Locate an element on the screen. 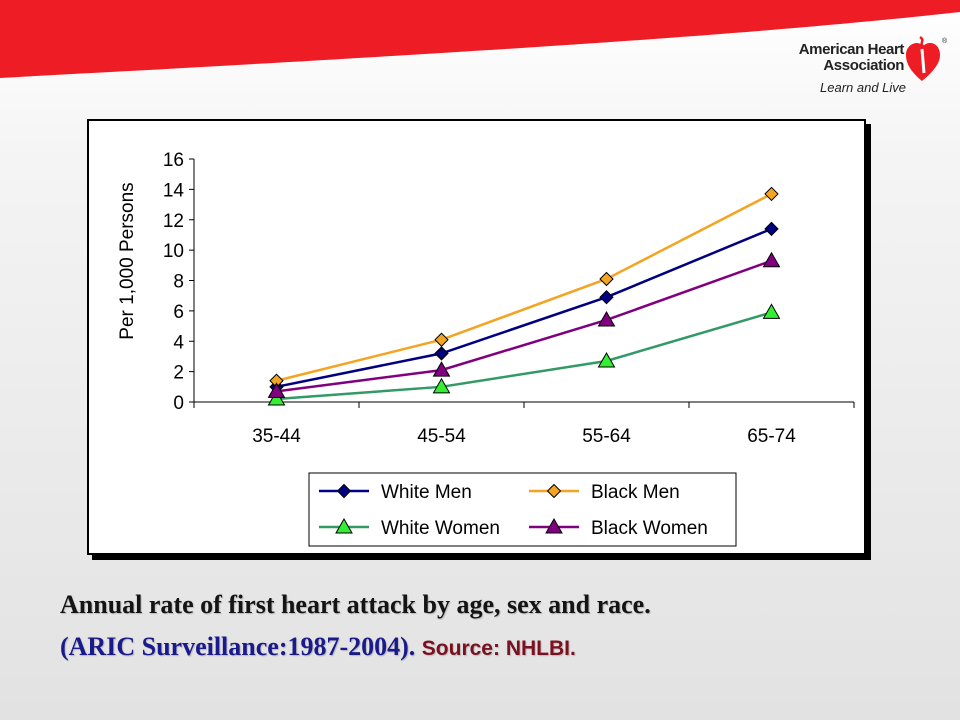 Image resolution: width=960 pixels, height=720 pixels. y-axis-ticks: 0 2 4 6 8 10 12 14 16 is located at coordinates (178, 282).